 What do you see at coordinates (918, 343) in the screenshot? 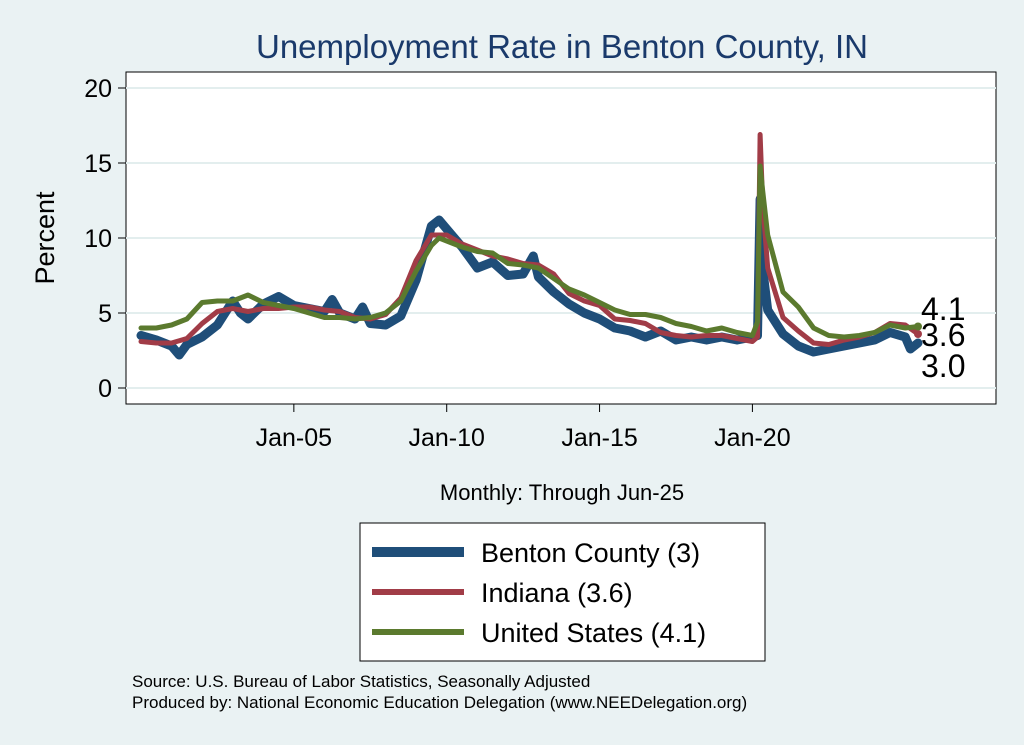
I see `end-point-benton` at bounding box center [918, 343].